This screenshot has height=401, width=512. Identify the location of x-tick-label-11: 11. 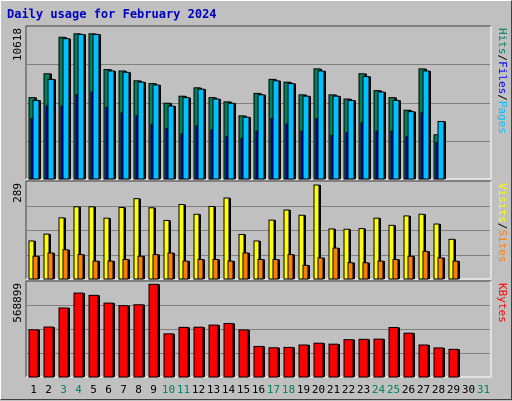
(183, 389).